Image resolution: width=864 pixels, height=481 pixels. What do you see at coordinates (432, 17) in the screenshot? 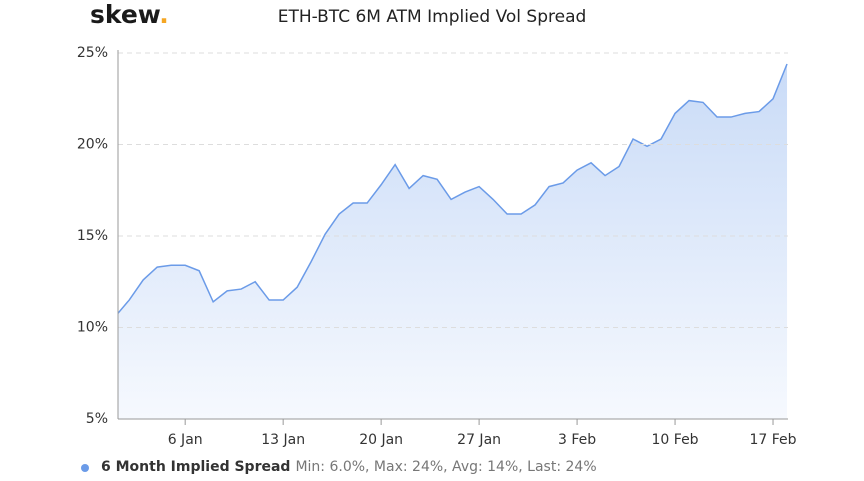
I see `chart-title: ETH-BTC 6M ATM Implied Vol Spread` at bounding box center [432, 17].